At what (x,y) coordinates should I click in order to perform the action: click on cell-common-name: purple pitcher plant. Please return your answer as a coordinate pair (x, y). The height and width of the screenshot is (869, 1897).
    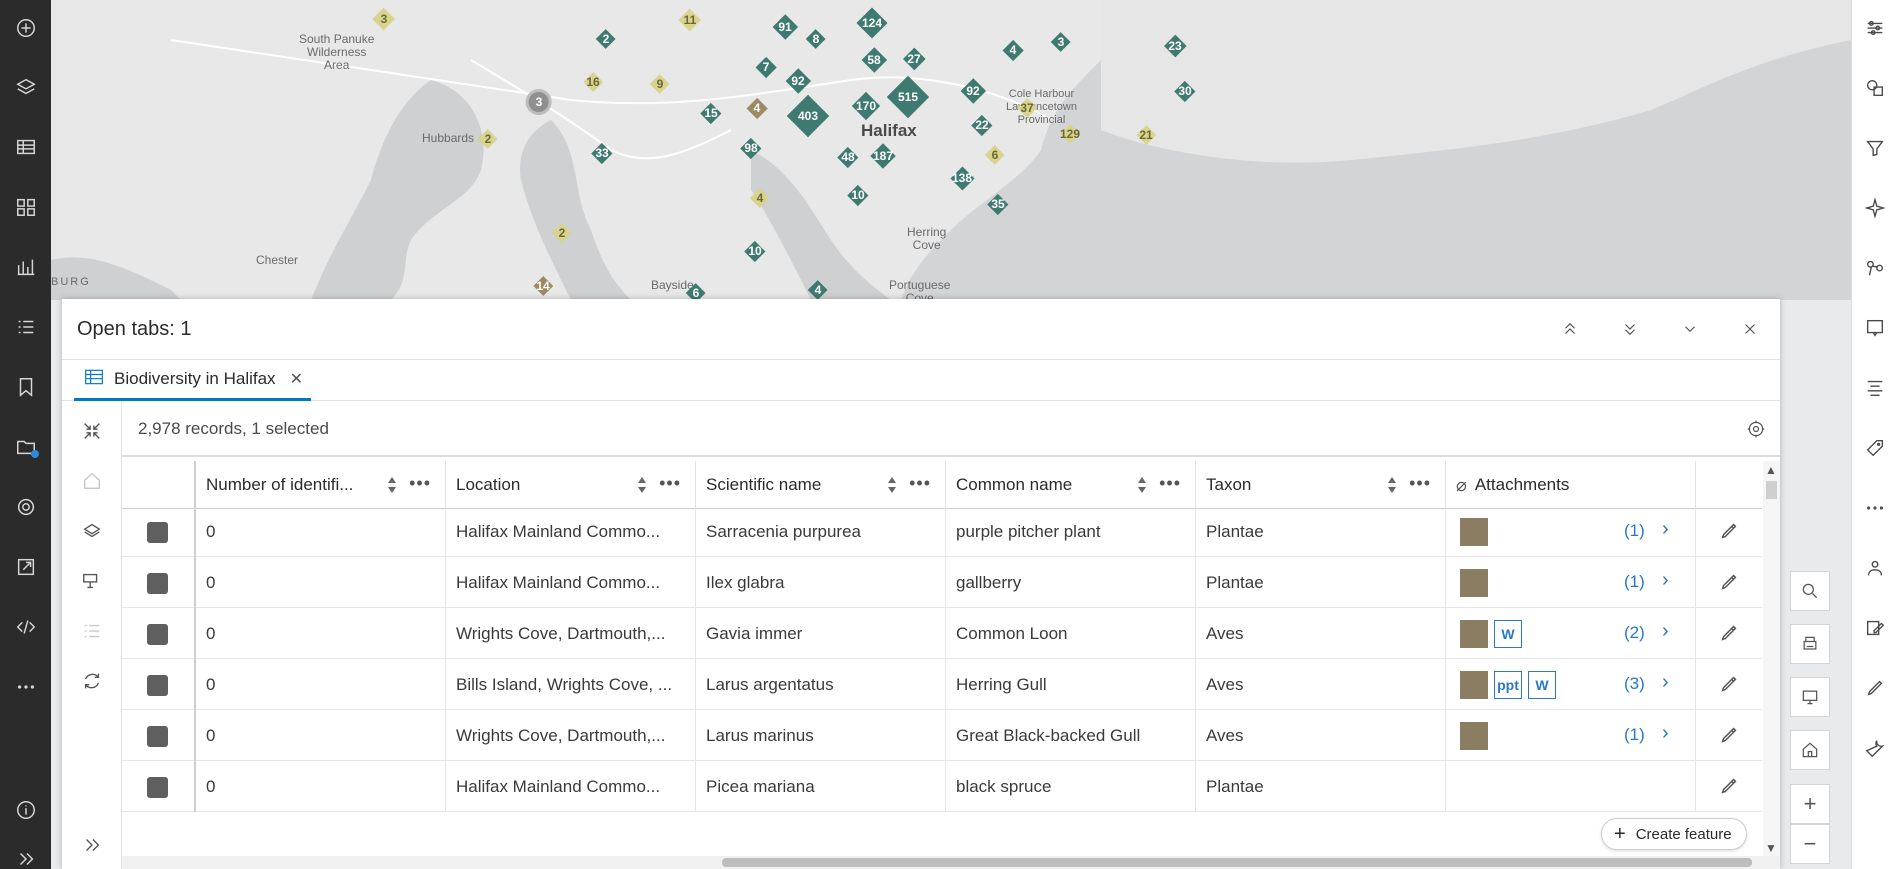
    Looking at the image, I should click on (1071, 531).